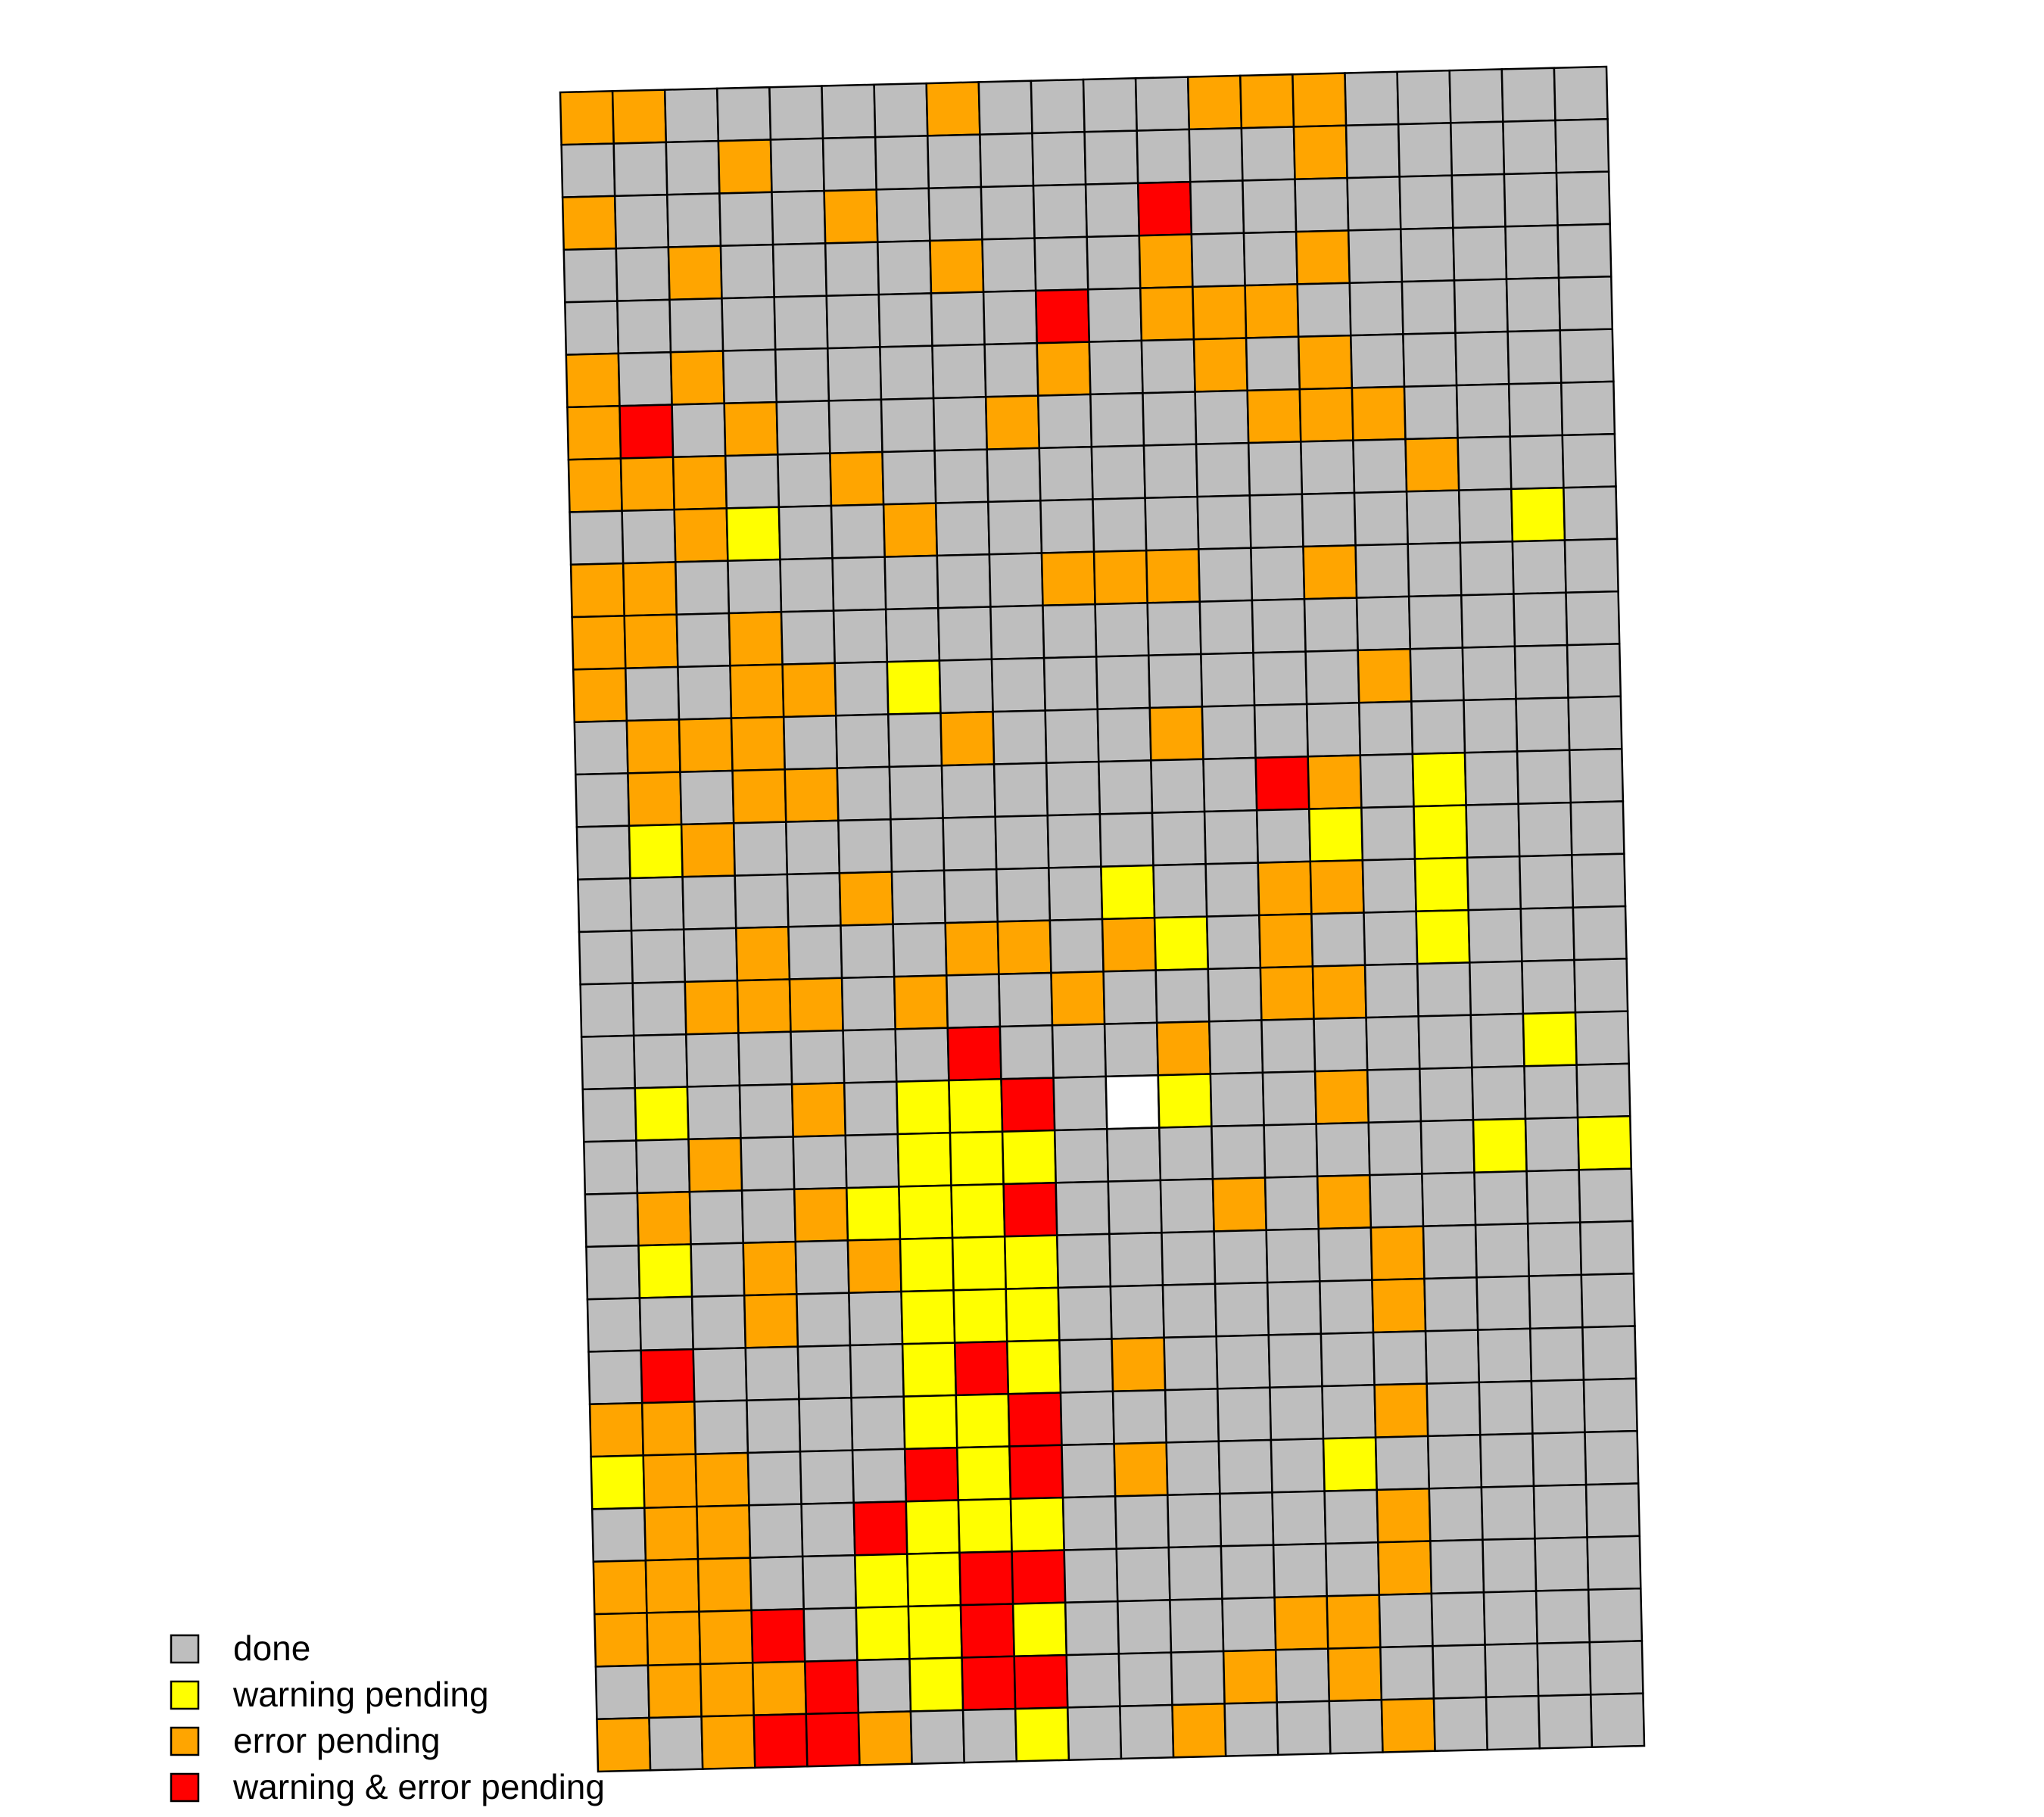 The width and height of the screenshot is (2044, 1817). I want to click on cell-done-r6-c17, so click(1483, 411).